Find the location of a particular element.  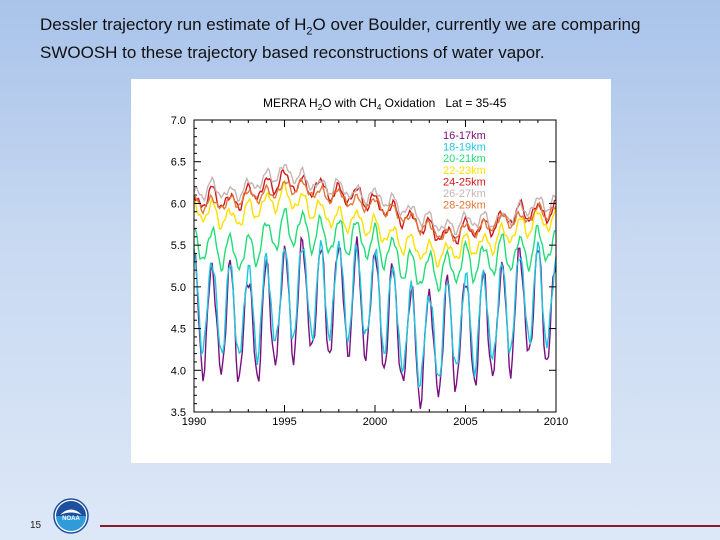

x-tick-label: 2010 is located at coordinates (556, 422).